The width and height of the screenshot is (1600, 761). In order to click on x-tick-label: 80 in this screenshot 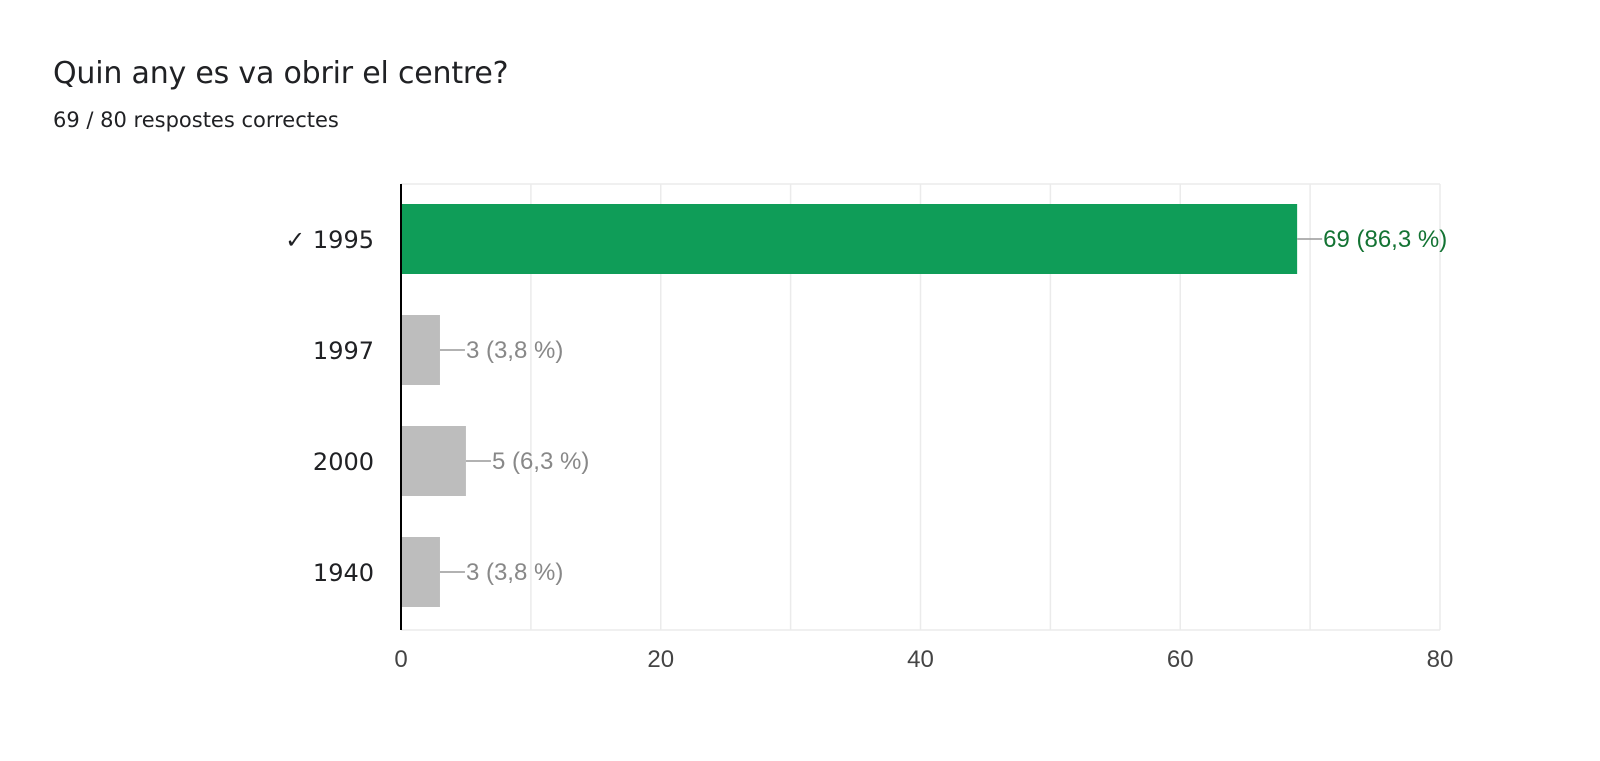, I will do `click(1440, 659)`.